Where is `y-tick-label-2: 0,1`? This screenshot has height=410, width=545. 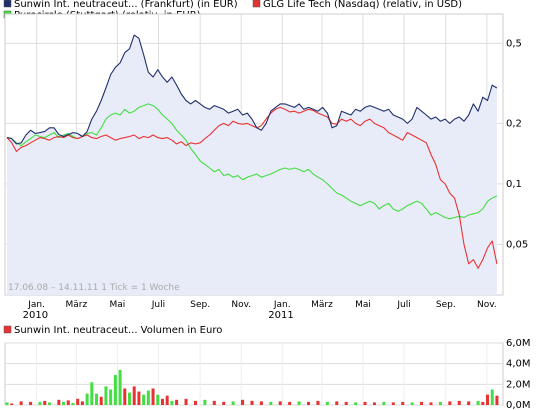 y-tick-label-2: 0,1 is located at coordinates (514, 184).